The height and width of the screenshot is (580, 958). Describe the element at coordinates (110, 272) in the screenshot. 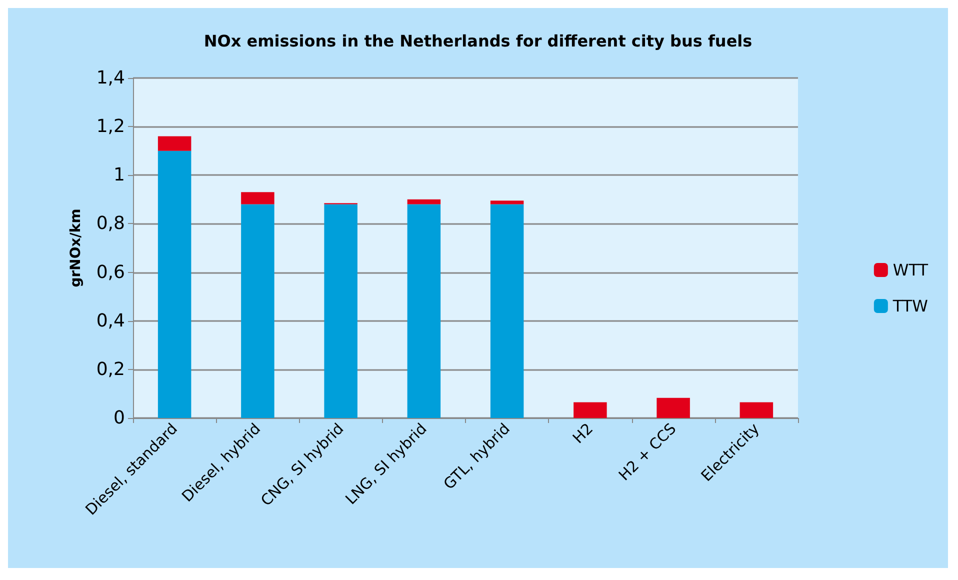

I see `y-tick-label: 0,6` at that location.